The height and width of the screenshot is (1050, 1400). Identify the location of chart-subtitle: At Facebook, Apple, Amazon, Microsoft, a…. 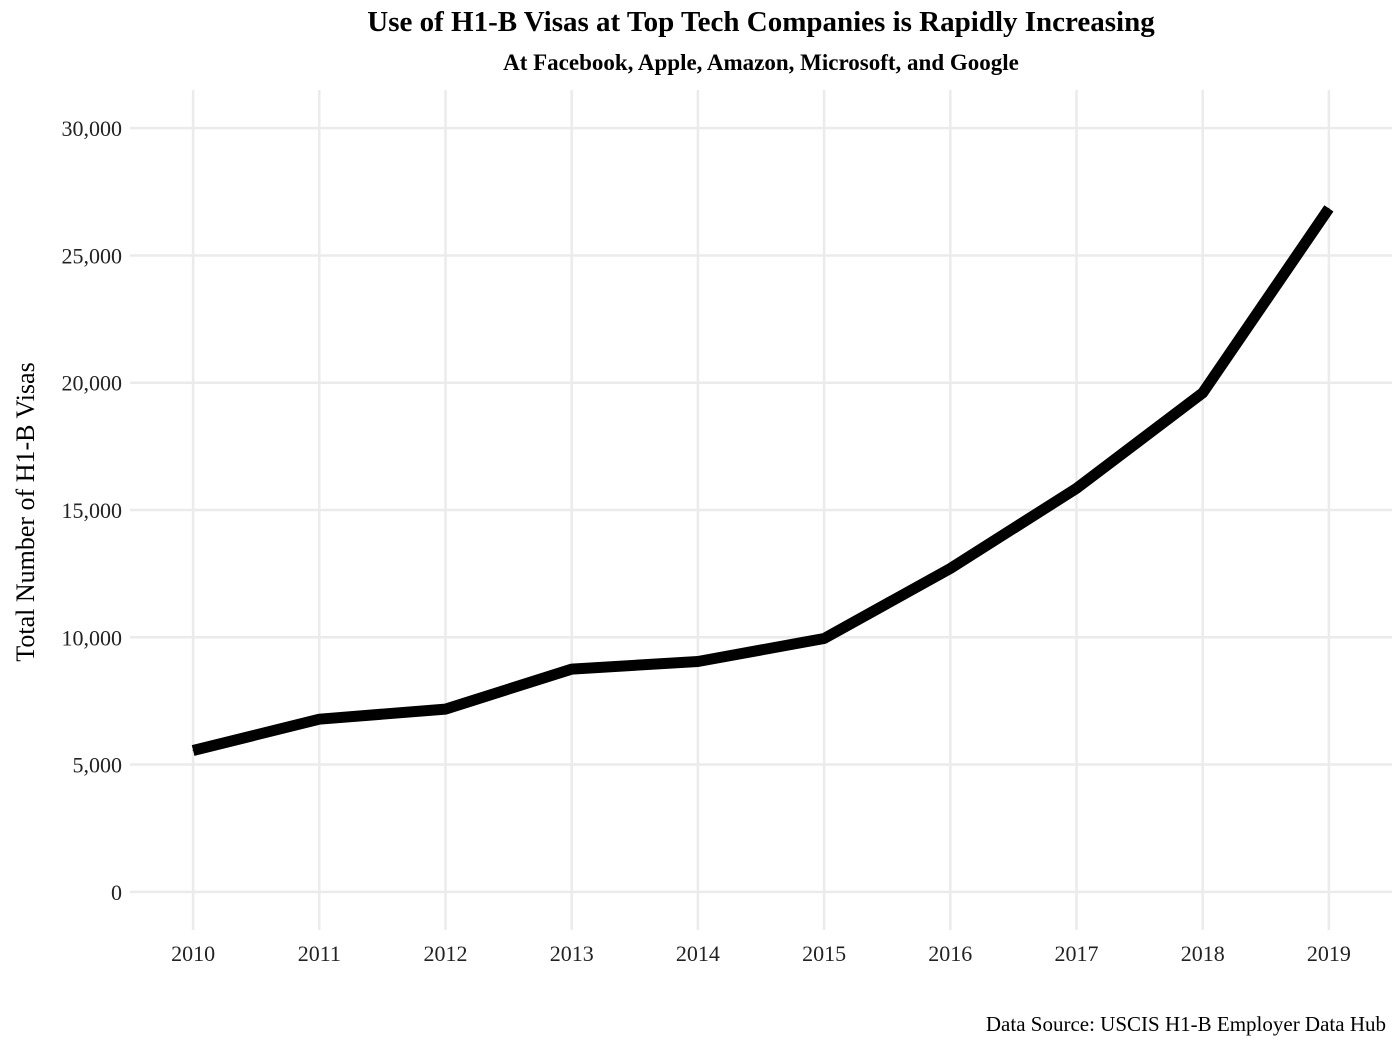
(761, 62).